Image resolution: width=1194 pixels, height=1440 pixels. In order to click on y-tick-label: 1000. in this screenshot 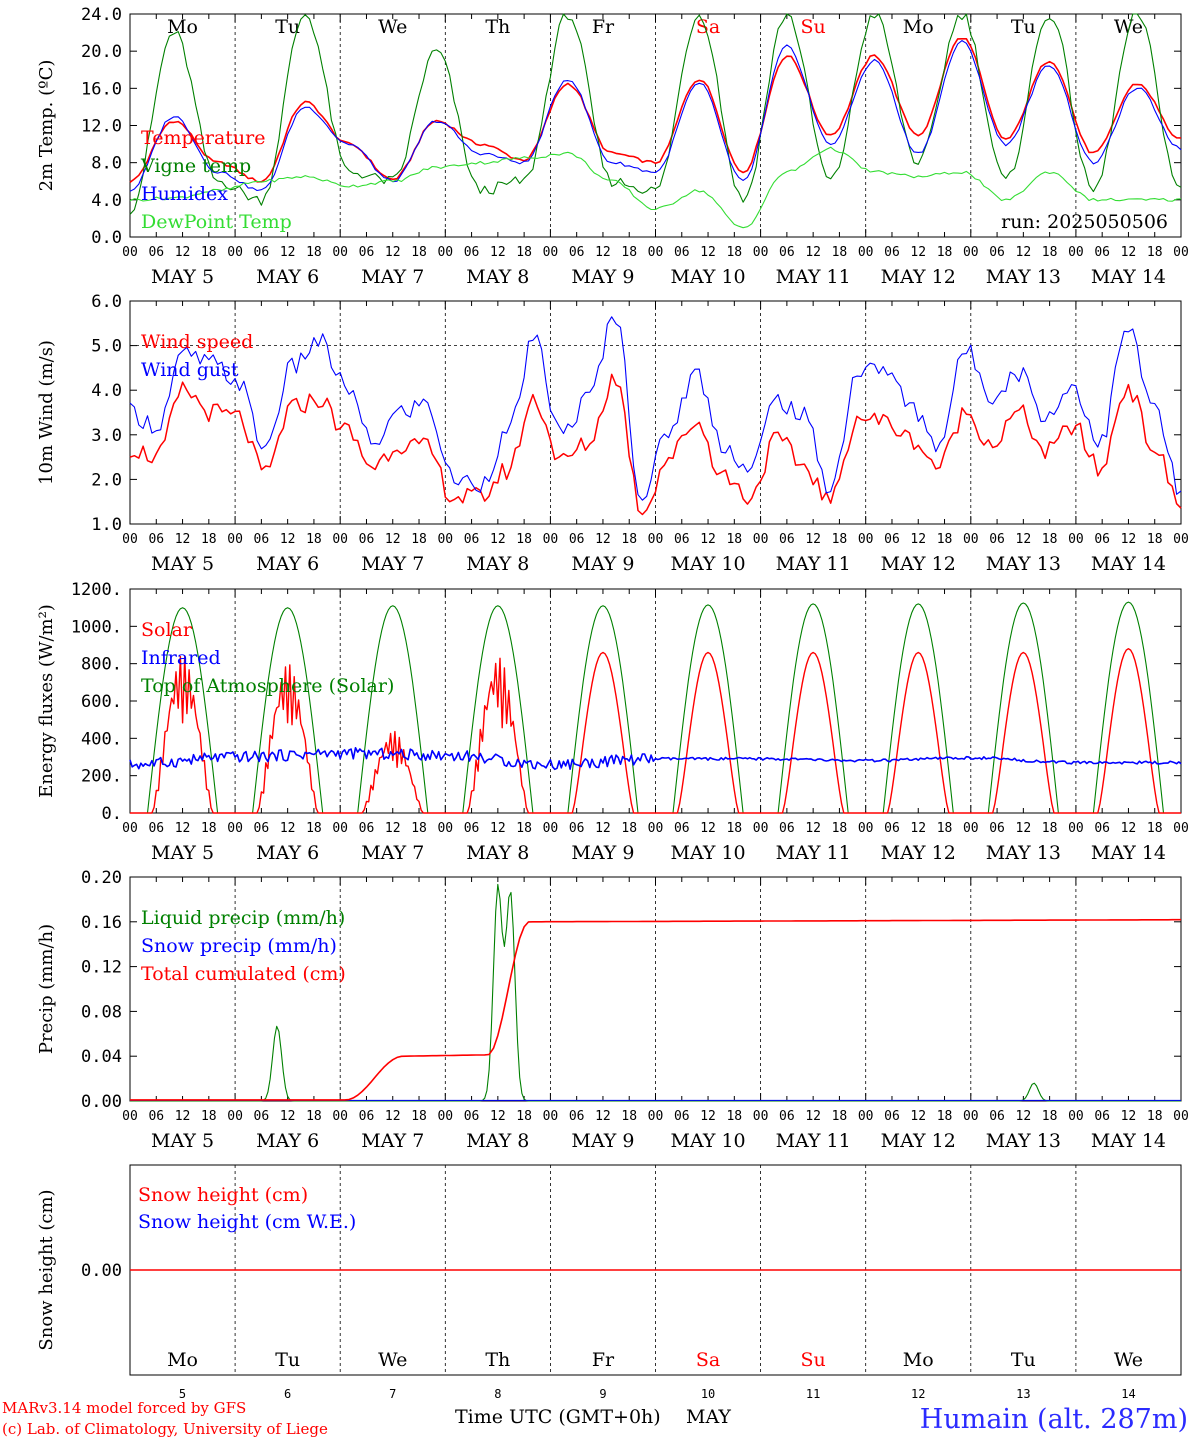, I will do `click(96, 627)`.